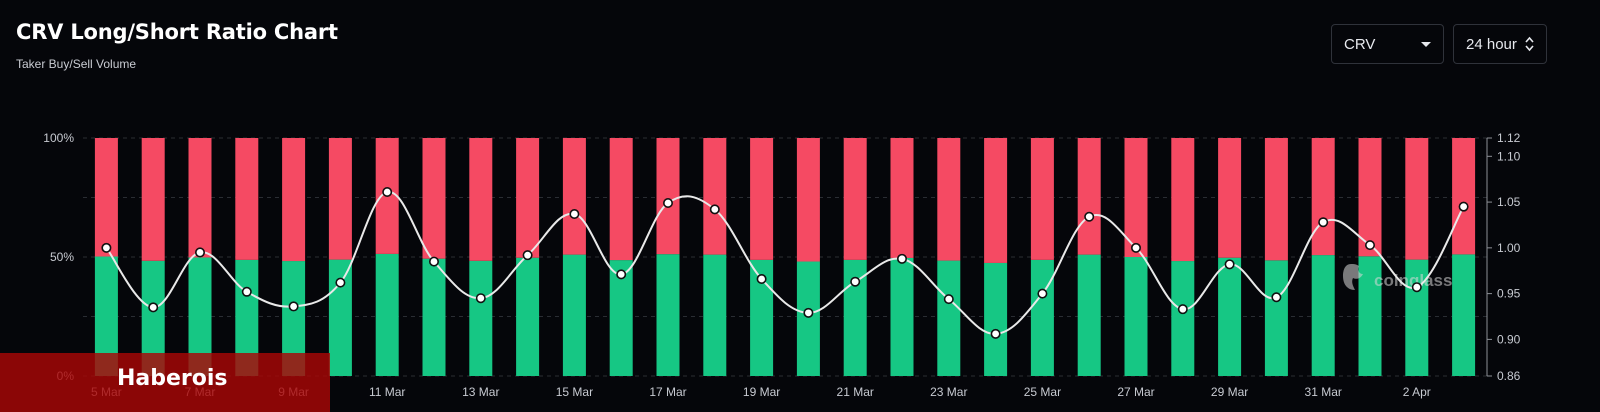  What do you see at coordinates (480, 392) in the screenshot?
I see `x-tick-label: 13 Mar` at bounding box center [480, 392].